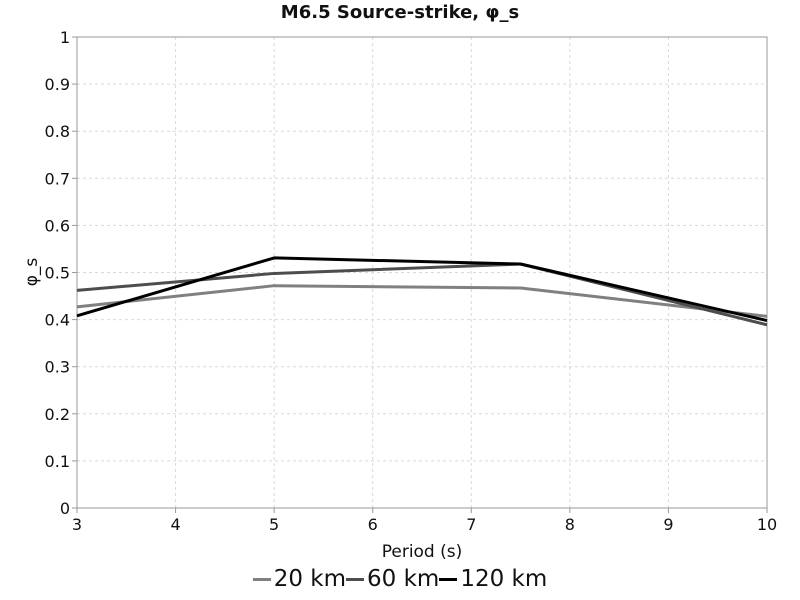 This screenshot has height=600, width=800. I want to click on y-axis-ticks: 0 0.1 0.2 0.3 0.4 0.5 0.6 0.7 0.8 0.9 1, so click(61, 273).